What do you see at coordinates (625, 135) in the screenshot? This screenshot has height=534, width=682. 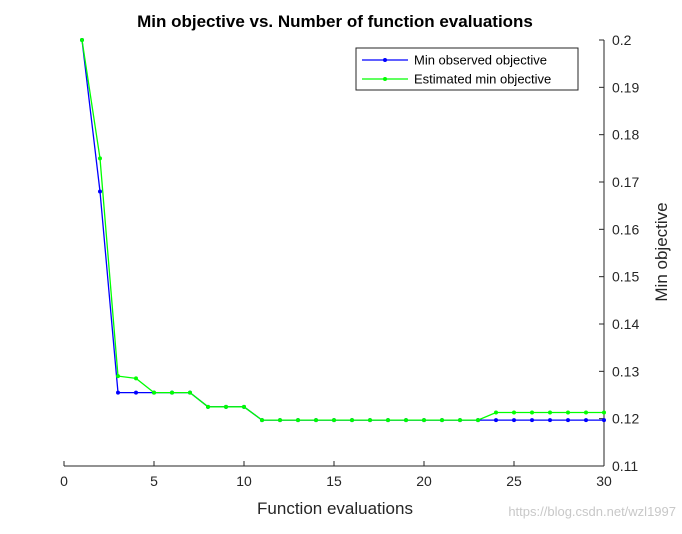 I see `y-tick-label: 0.18` at bounding box center [625, 135].